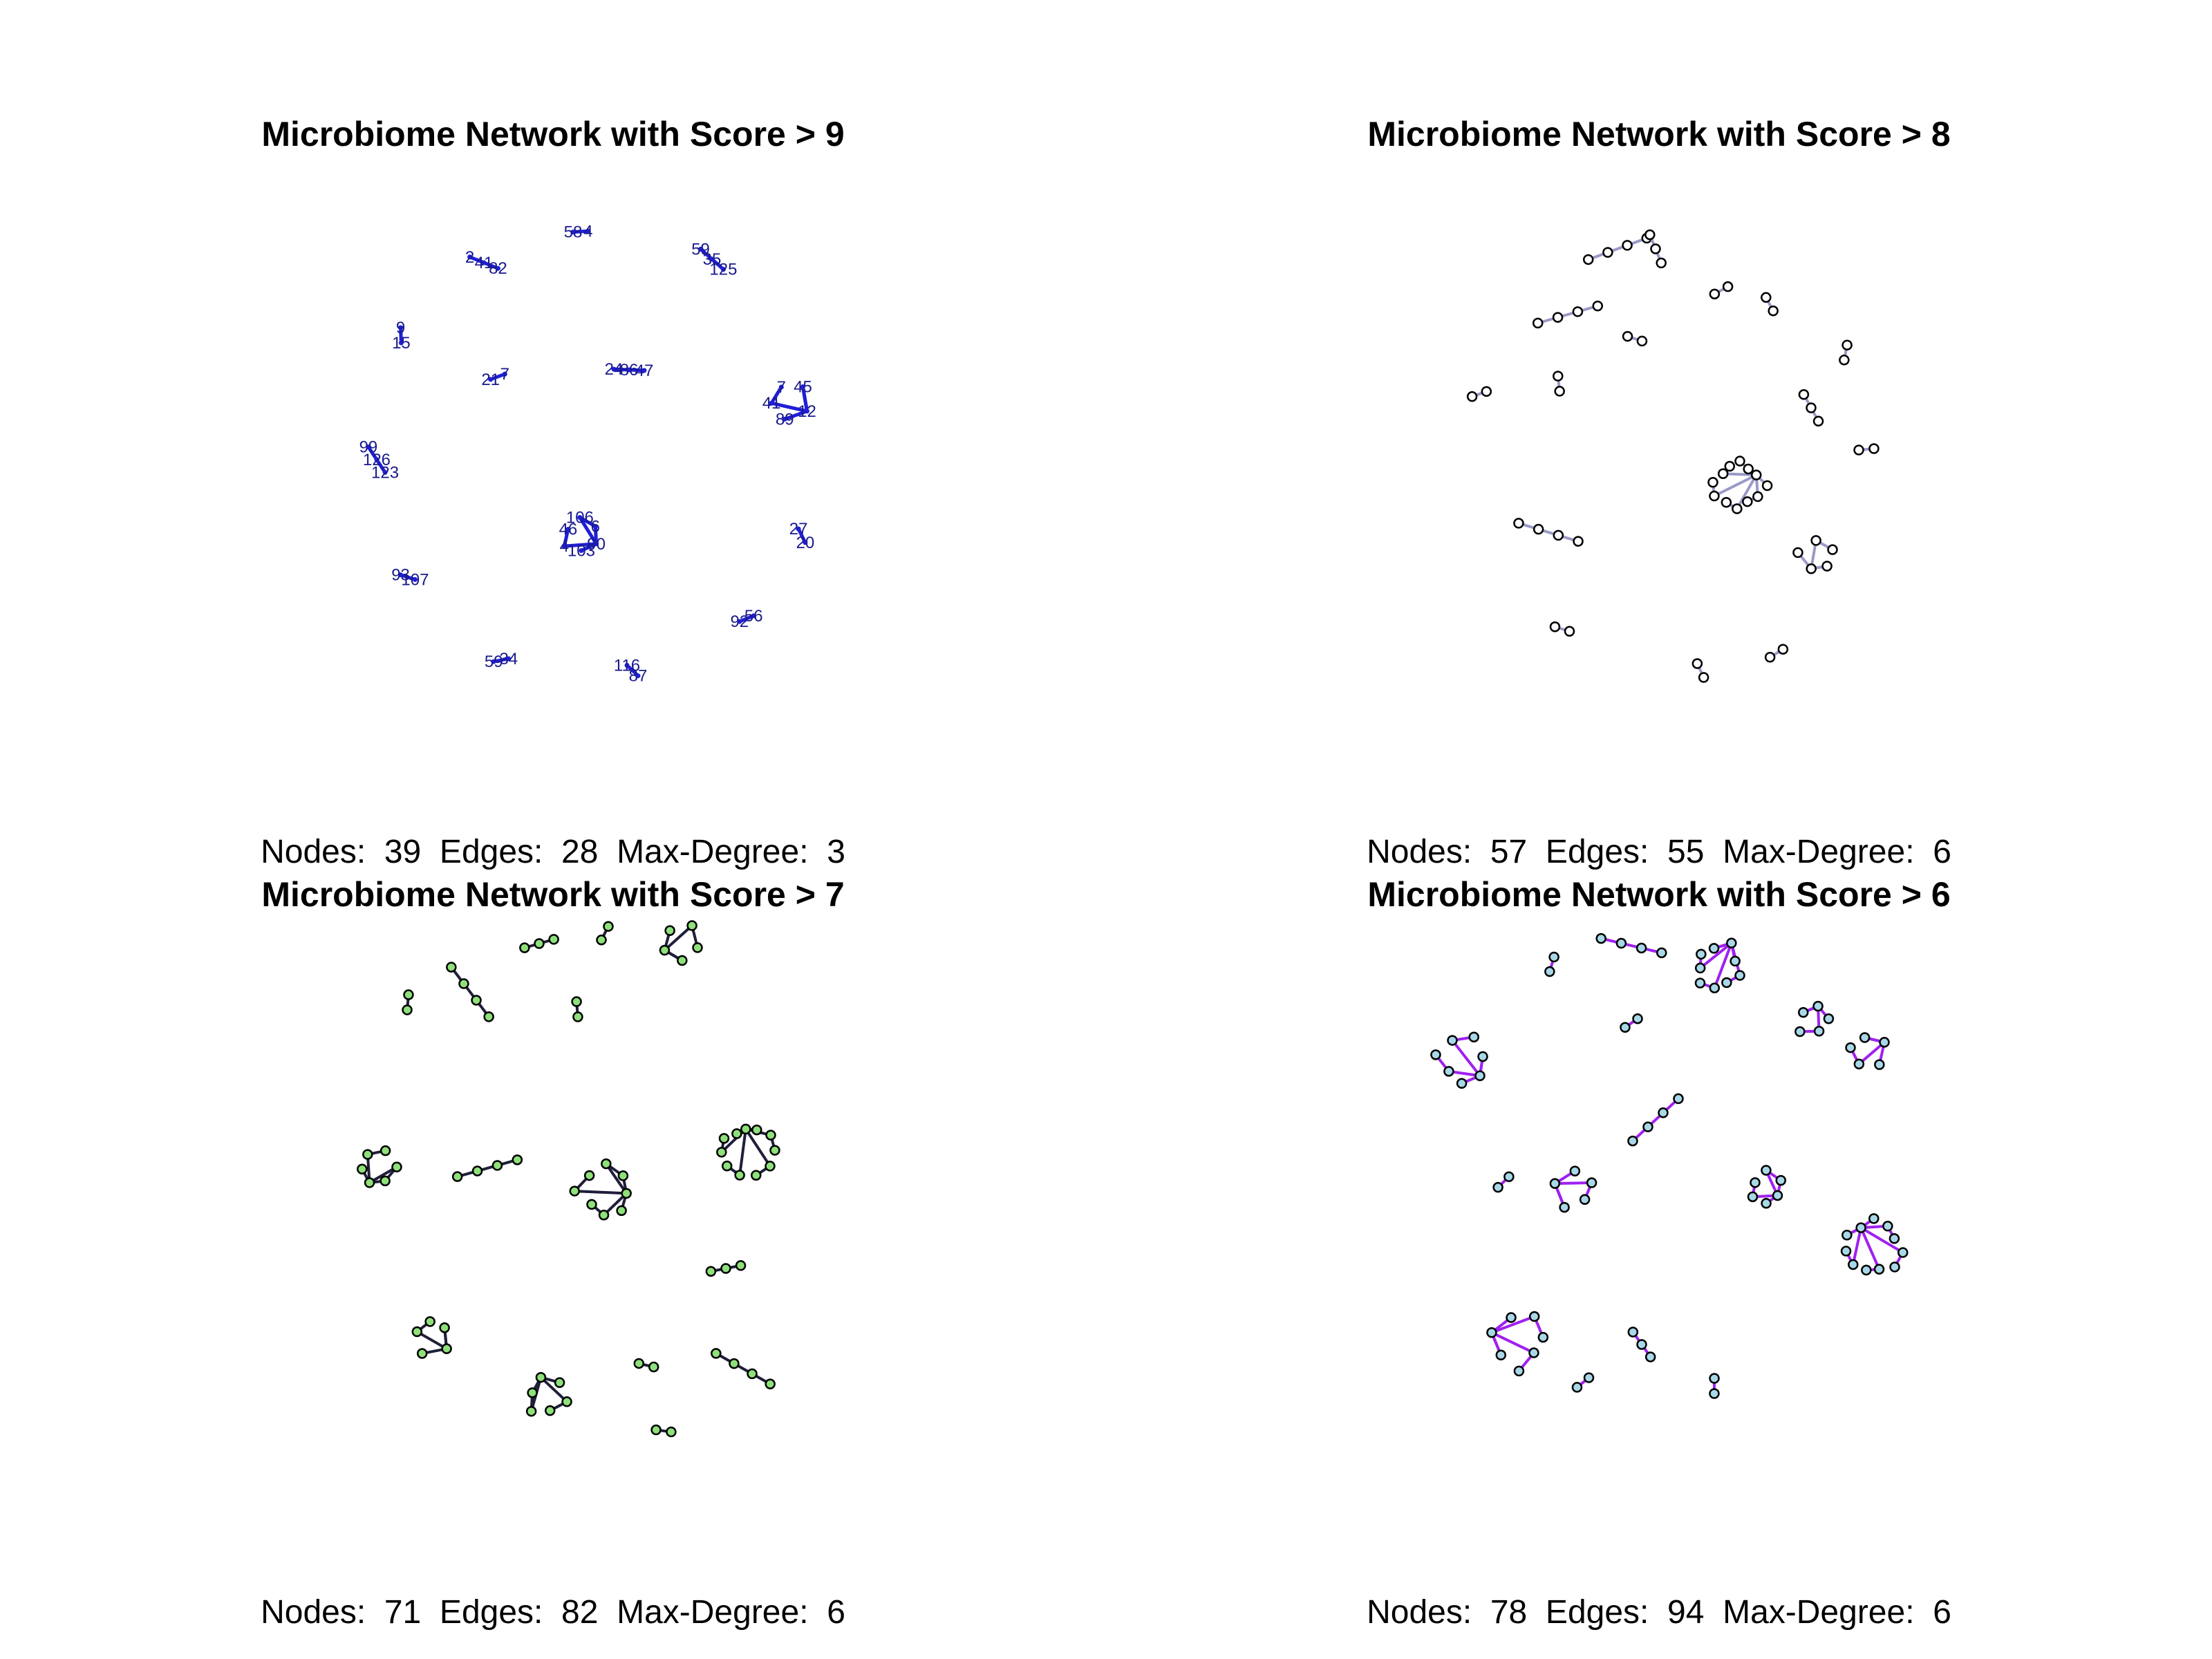  What do you see at coordinates (1419, 1612) in the screenshot?
I see `nodes-label: Nodes:` at bounding box center [1419, 1612].